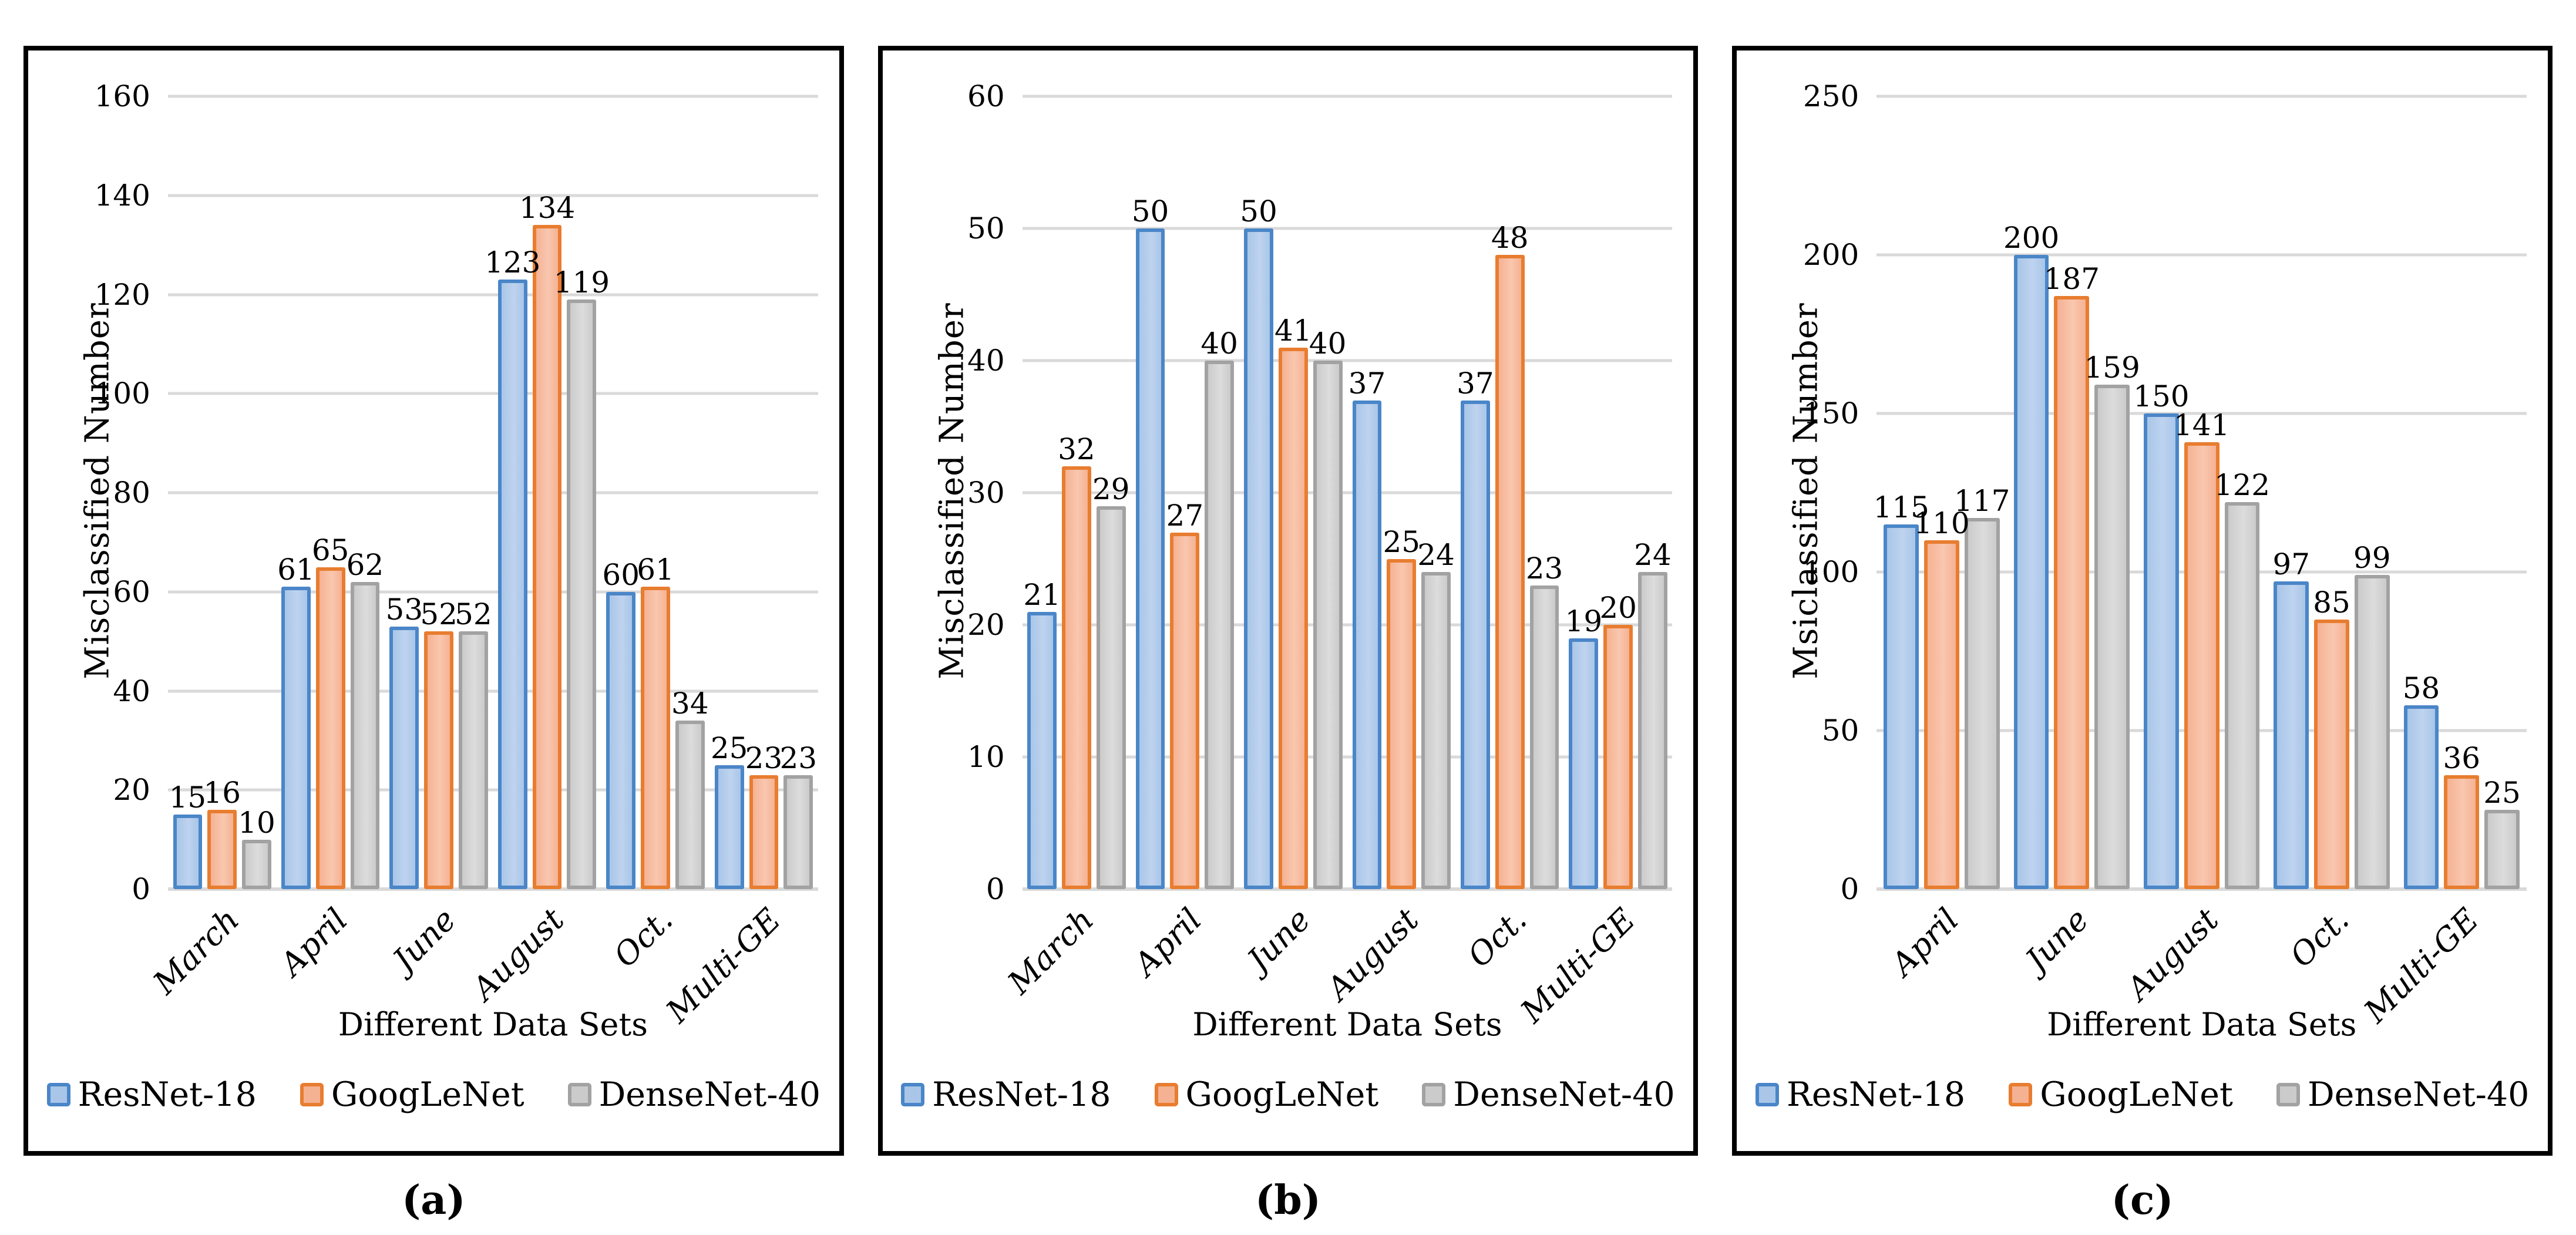 The height and width of the screenshot is (1235, 2576). Describe the element at coordinates (1219, 609) in the screenshot. I see `bar-DenseNet-40-April: 40` at that location.